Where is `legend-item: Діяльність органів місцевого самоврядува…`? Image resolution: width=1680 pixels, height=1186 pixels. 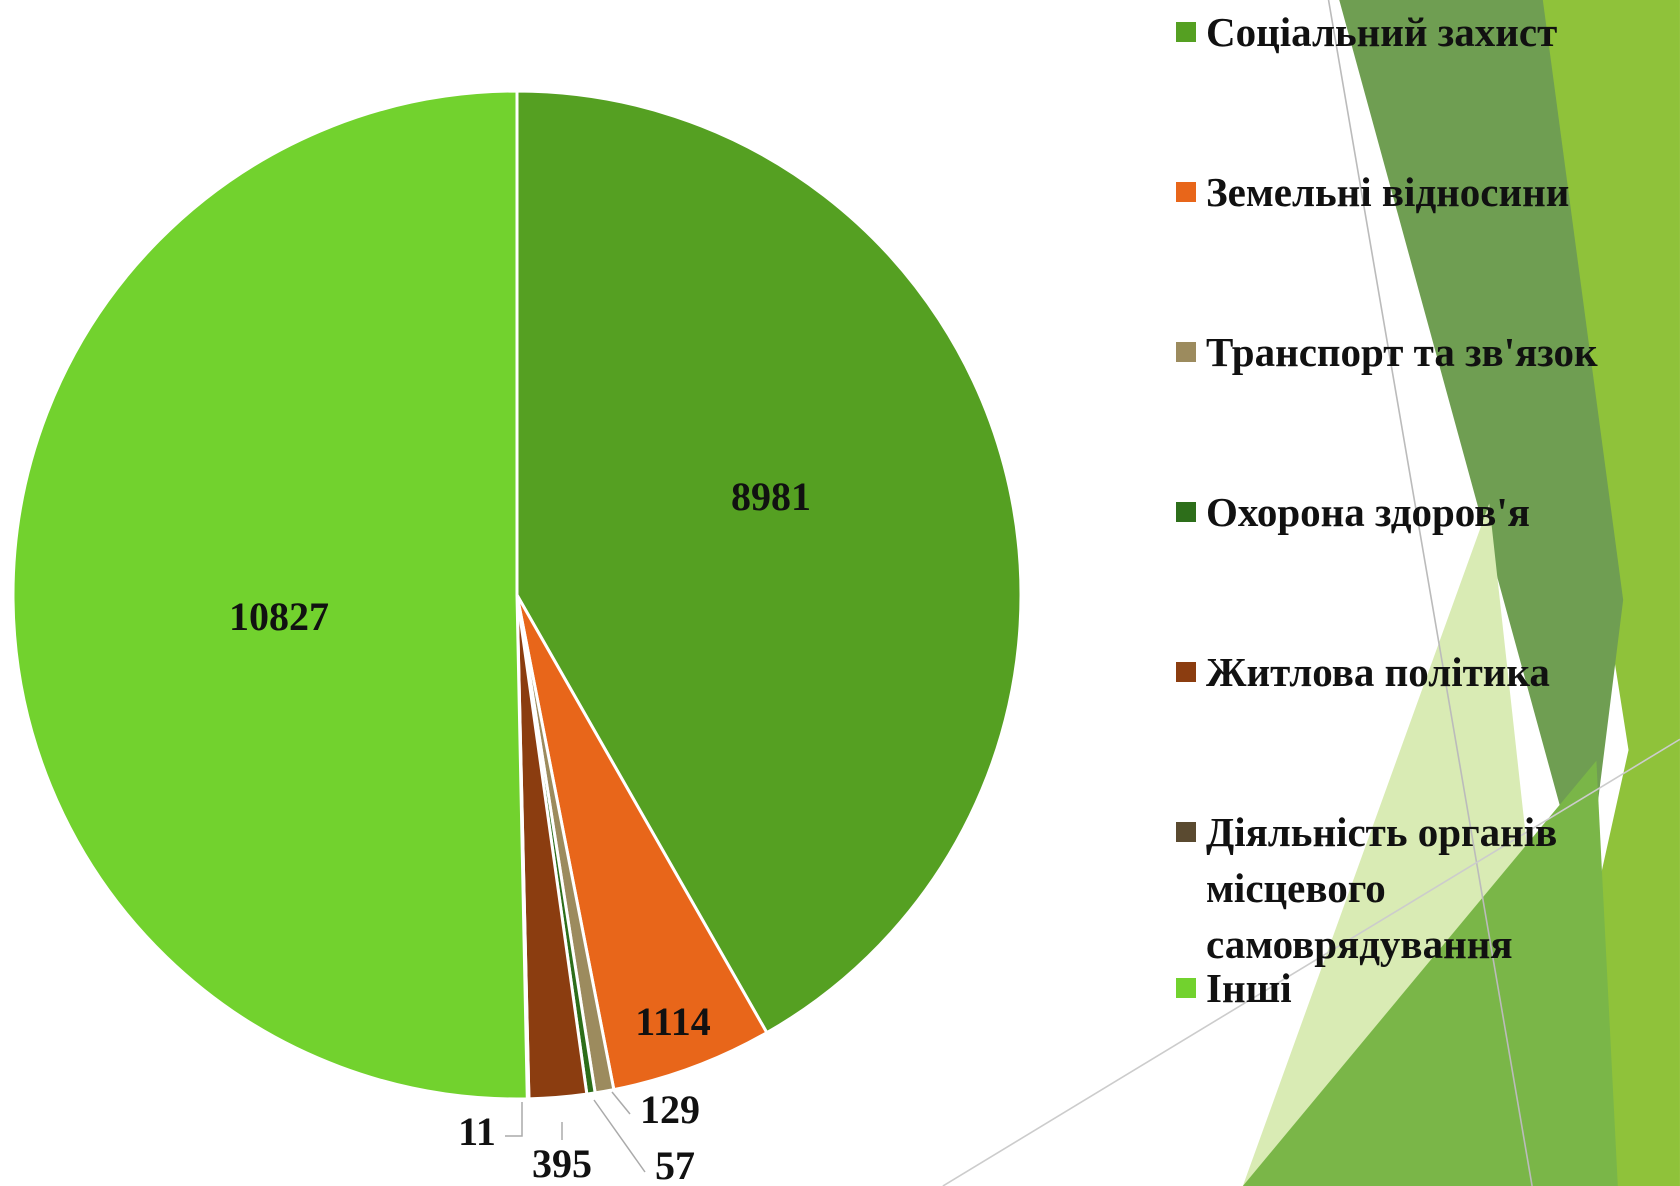 legend-item: Діяльність органів місцевого самоврядува… is located at coordinates (1411, 888).